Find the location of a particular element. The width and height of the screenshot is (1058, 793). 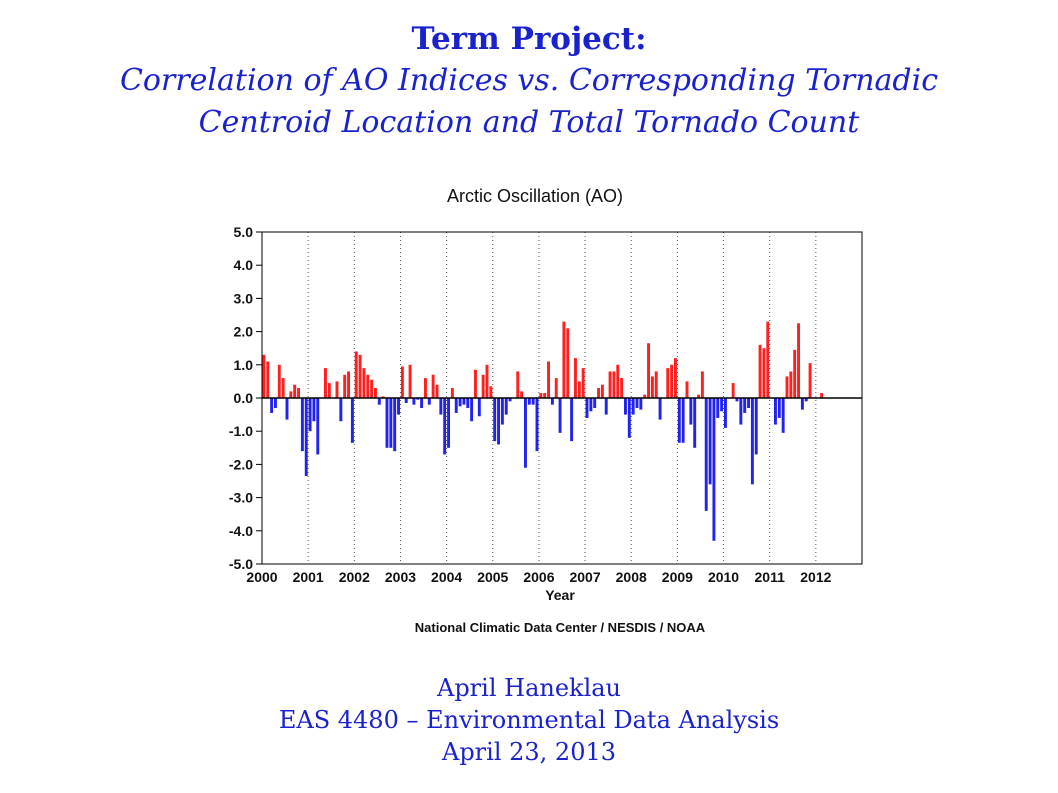

x-tick-label: 2003 is located at coordinates (400, 577).